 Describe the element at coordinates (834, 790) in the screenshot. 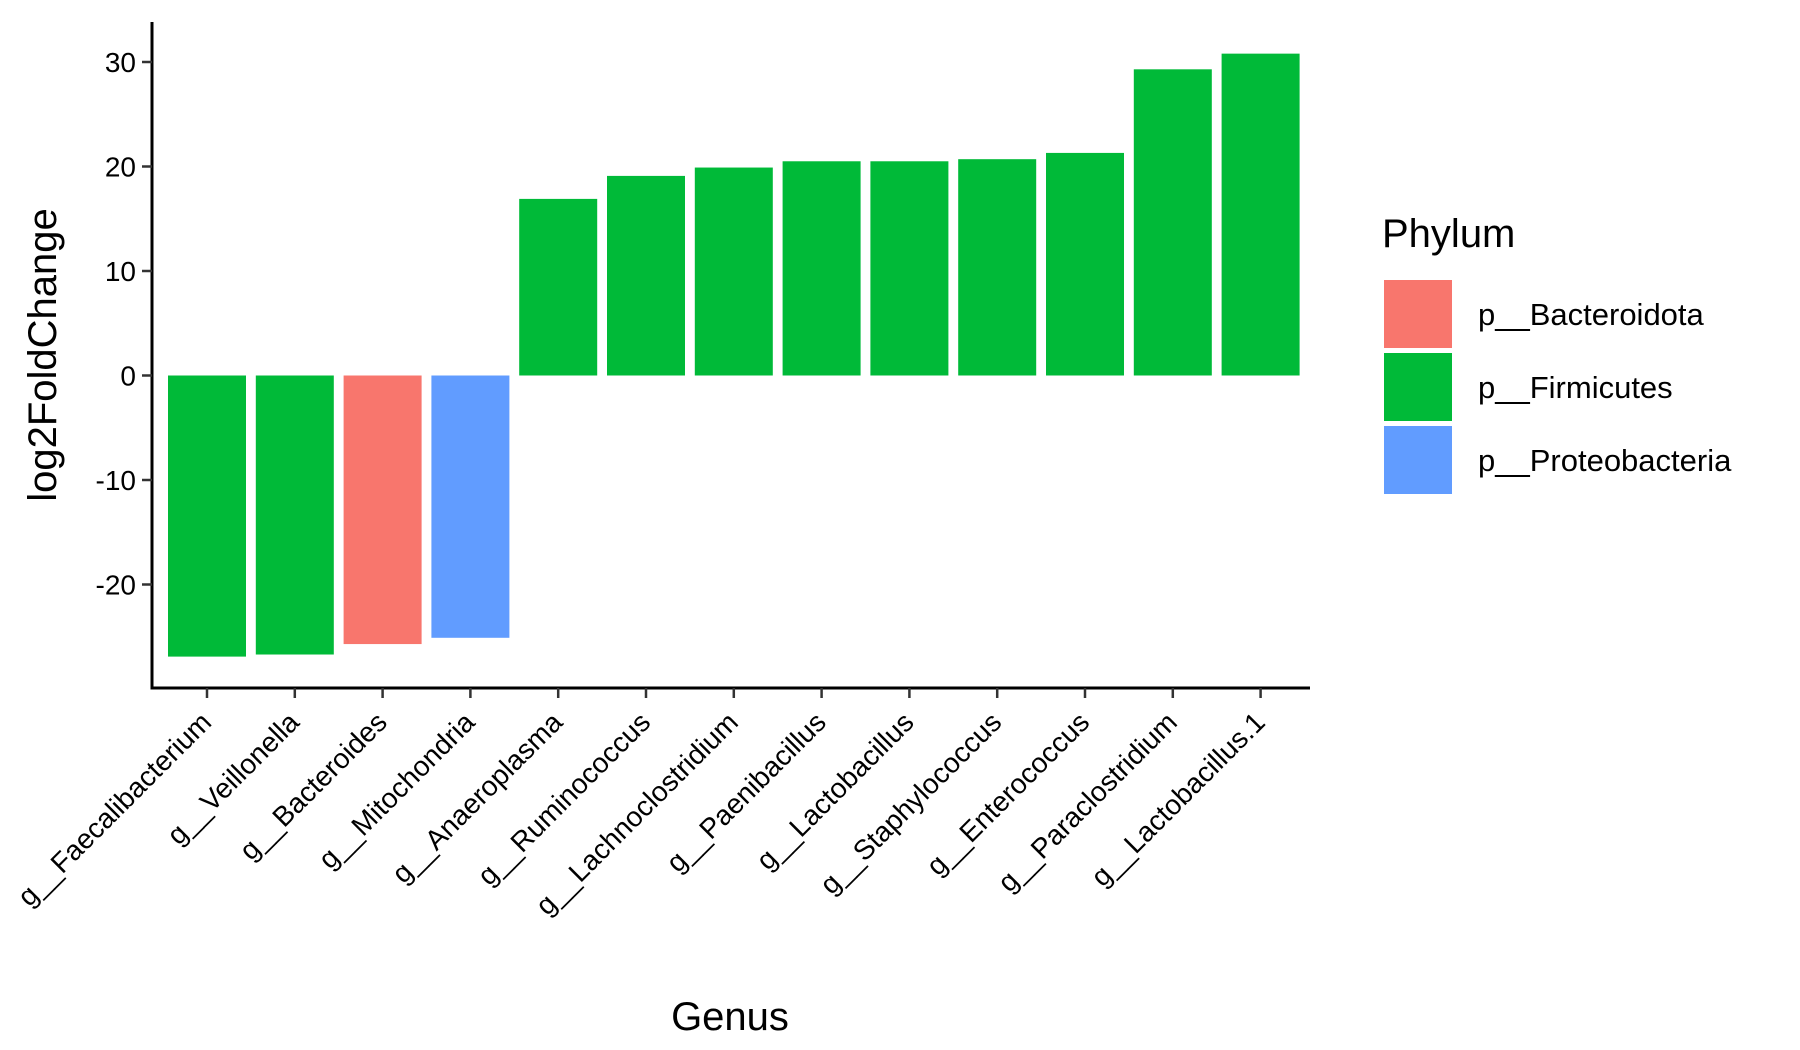

I see `x-tick-label: g__Lactobacillus` at that location.